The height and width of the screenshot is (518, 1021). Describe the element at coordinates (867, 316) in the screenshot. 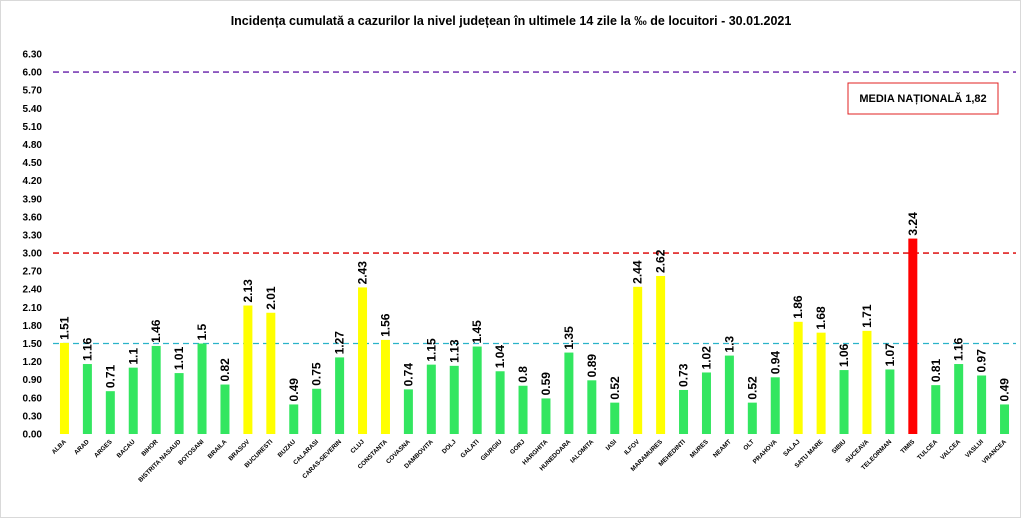

I see `data-label: 1.71` at that location.